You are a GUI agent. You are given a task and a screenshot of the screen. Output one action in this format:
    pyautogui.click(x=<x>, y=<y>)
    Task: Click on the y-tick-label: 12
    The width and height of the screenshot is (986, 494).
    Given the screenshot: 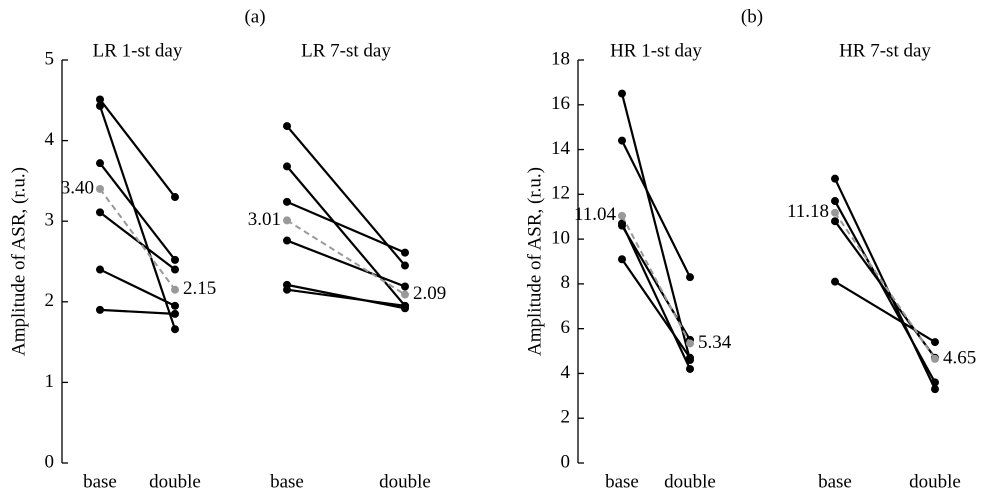 What is the action you would take?
    pyautogui.click(x=560, y=193)
    